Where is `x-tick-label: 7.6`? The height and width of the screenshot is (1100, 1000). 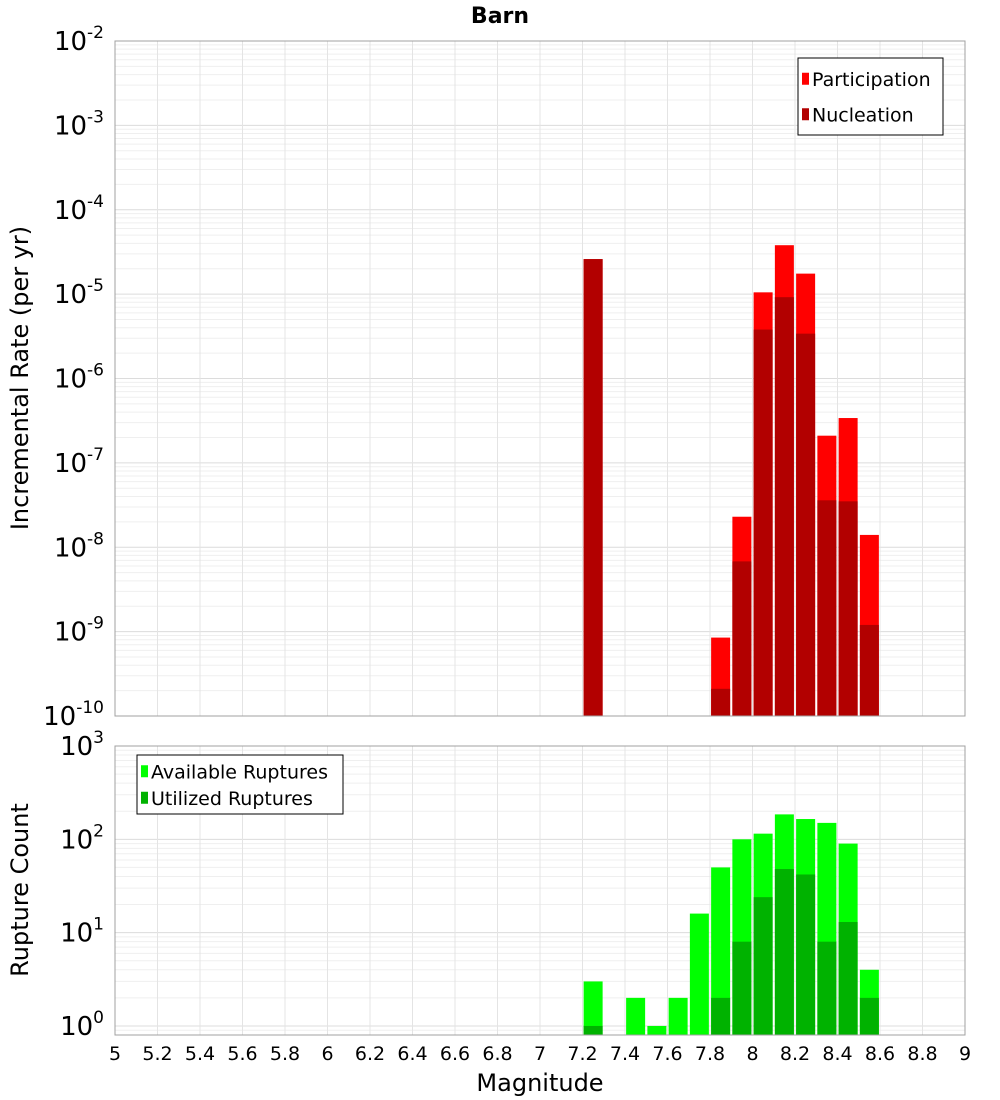 x-tick-label: 7.6 is located at coordinates (667, 1054).